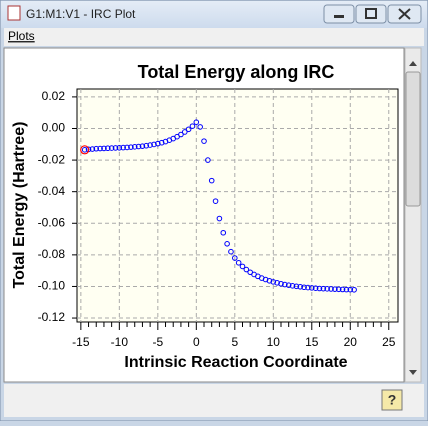 The image size is (428, 426). I want to click on y-tick-label: -0.04, so click(52, 191).